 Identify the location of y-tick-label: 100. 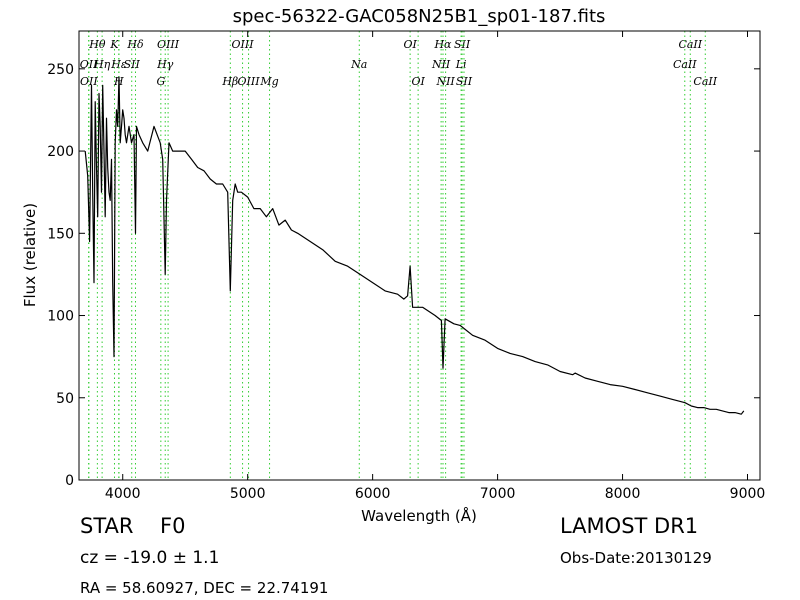
(60, 317).